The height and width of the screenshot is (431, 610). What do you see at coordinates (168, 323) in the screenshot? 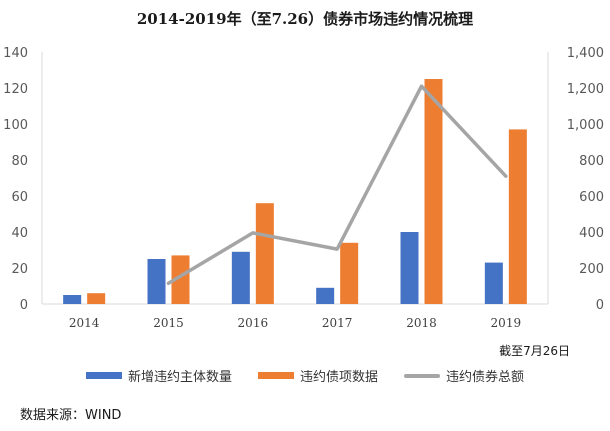
I see `x-tick-label: 2015` at bounding box center [168, 323].